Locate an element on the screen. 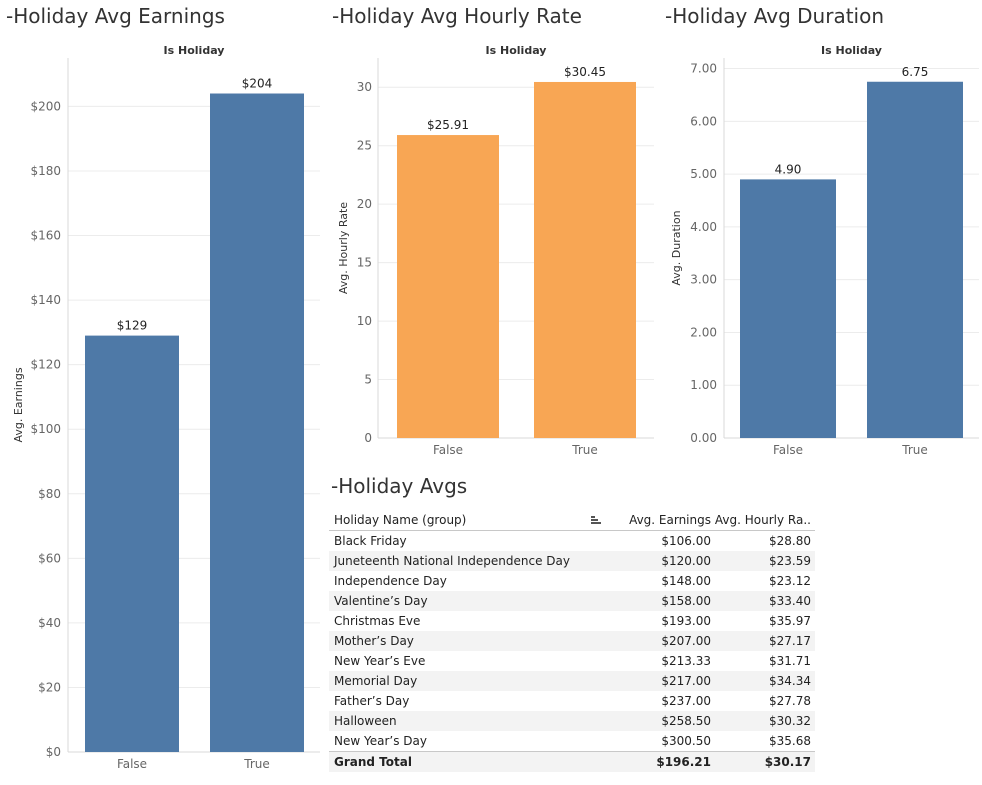 The image size is (982, 785). column-header-avg-hourly-rate: Avg. Hourly Ra.. is located at coordinates (762, 520).